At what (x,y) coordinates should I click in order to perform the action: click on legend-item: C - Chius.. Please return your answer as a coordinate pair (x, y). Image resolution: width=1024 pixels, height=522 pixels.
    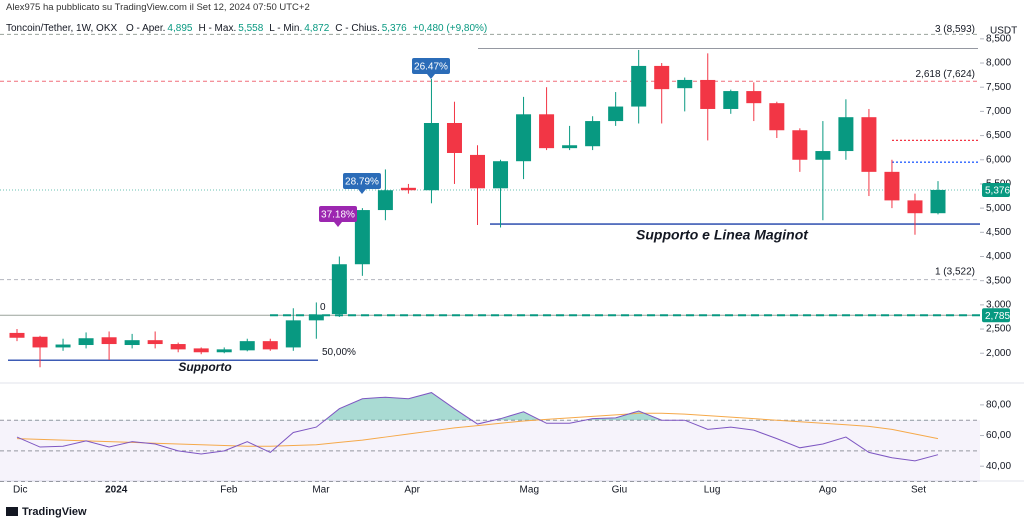
    Looking at the image, I should click on (357, 28).